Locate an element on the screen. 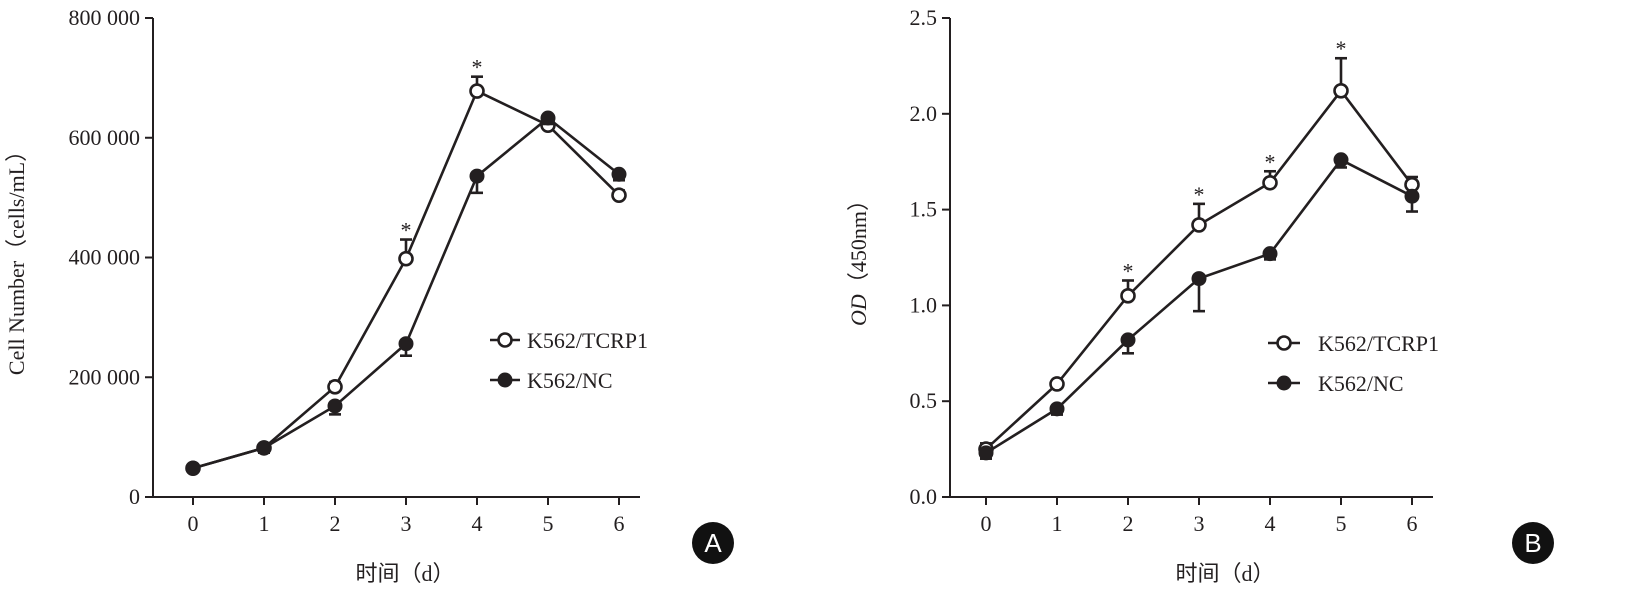 This screenshot has width=1646, height=614. series-k562-nc is located at coordinates (1199, 306).